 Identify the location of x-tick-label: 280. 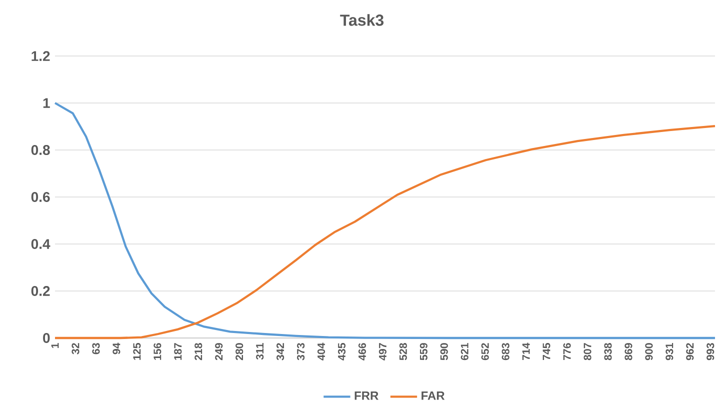
(240, 351).